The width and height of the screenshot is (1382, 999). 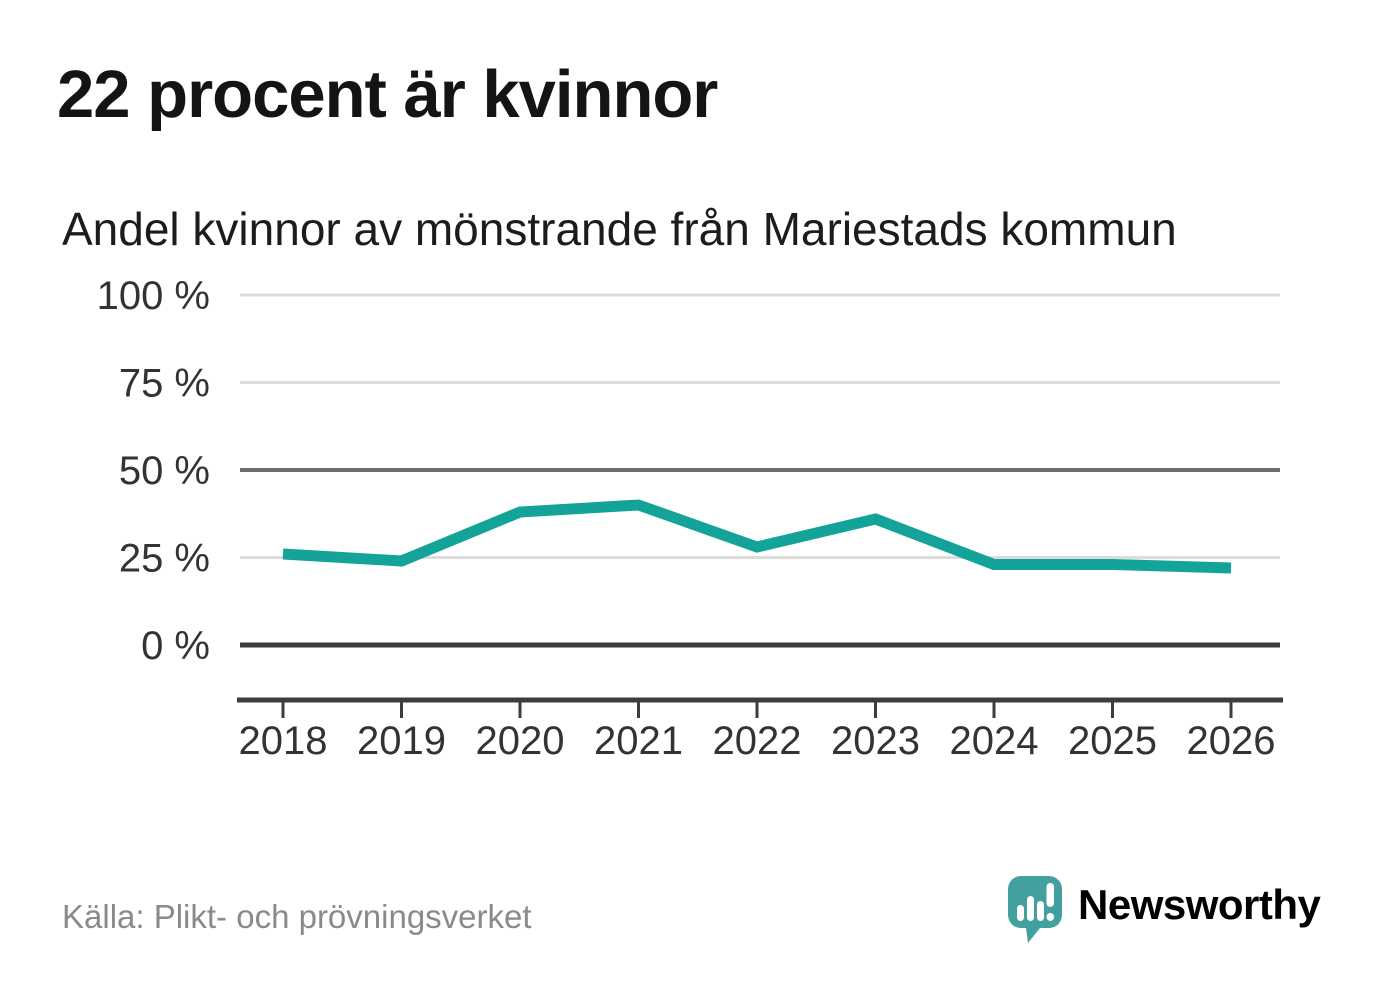 I want to click on bar-medium, so click(x=1040, y=911).